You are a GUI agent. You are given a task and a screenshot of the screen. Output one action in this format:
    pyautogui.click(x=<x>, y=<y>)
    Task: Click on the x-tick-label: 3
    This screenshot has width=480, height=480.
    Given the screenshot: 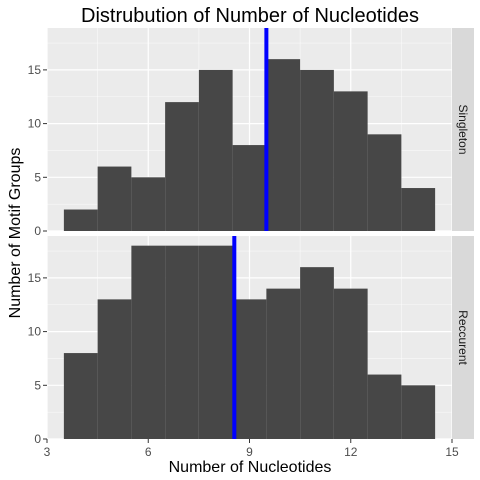 What is the action you would take?
    pyautogui.click(x=47, y=452)
    